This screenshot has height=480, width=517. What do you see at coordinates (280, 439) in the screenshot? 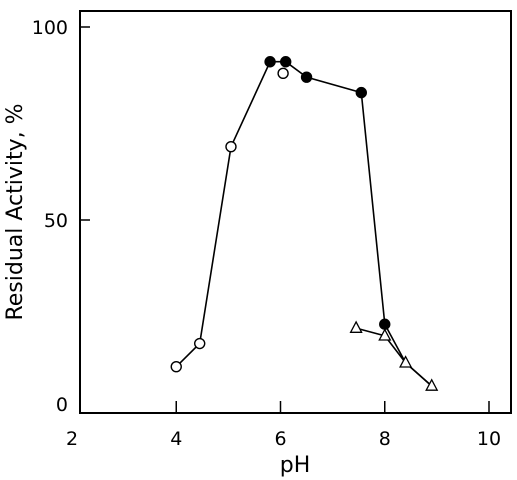
I see `x-tick-label: 6` at bounding box center [280, 439].